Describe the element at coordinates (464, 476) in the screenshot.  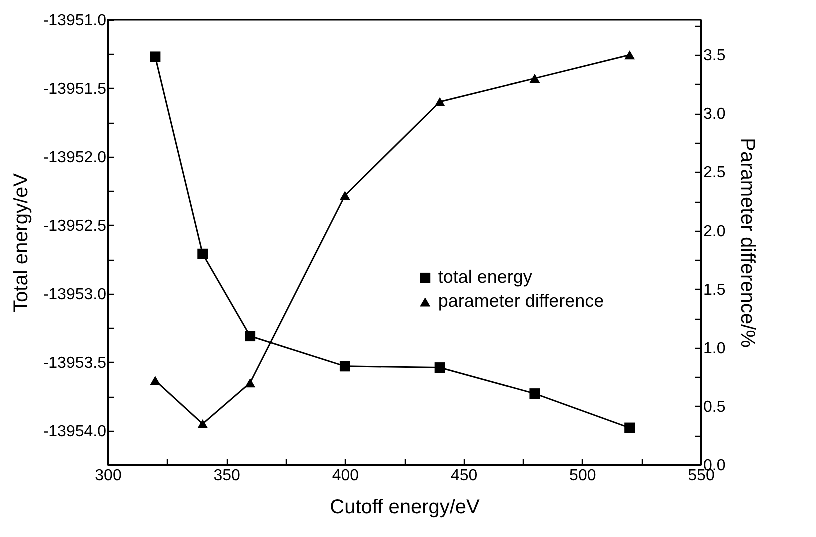
I see `x-tick-label: 450` at that location.